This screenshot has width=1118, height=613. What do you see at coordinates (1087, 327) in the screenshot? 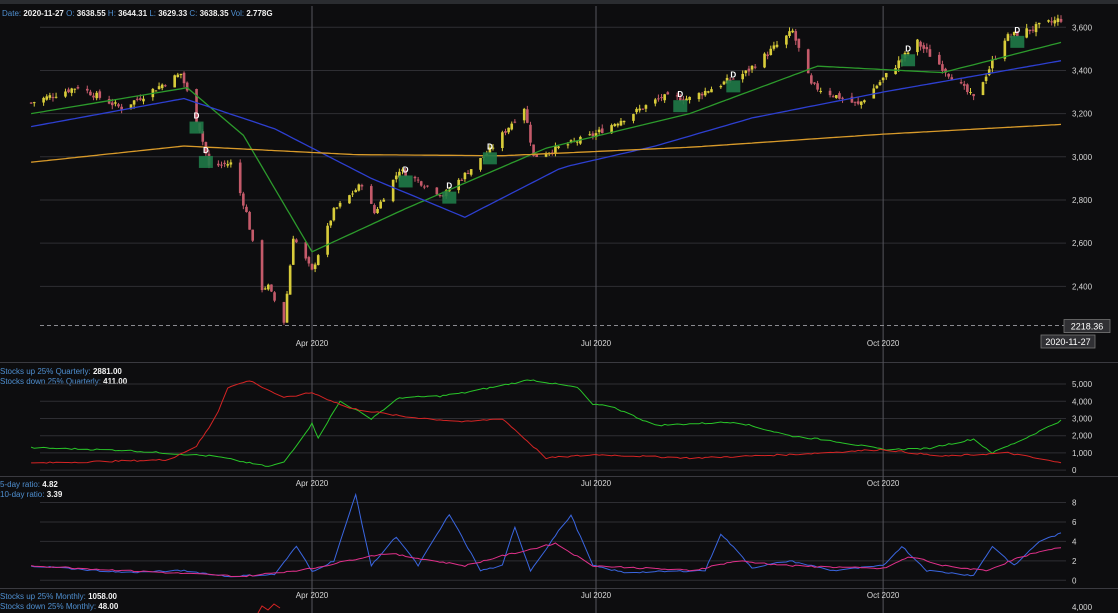
I see `price-badge-text: 2218.36` at bounding box center [1087, 327].